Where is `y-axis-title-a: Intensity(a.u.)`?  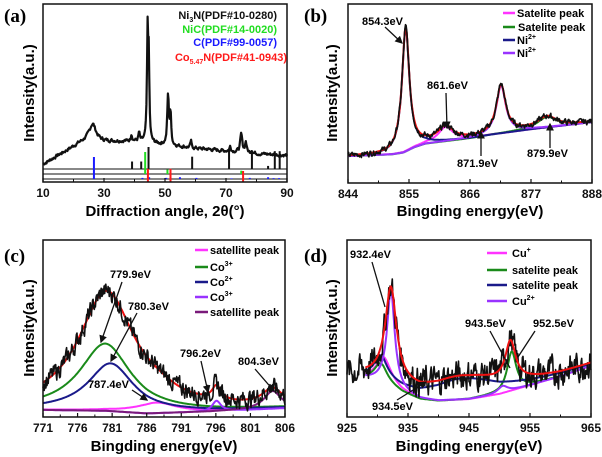 y-axis-title-a: Intensity(a.u.) is located at coordinates (29, 93).